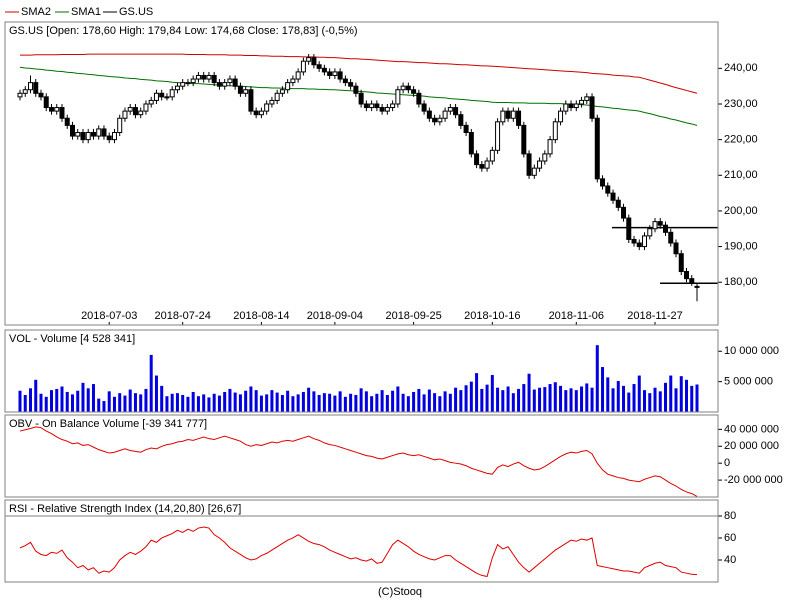 The image size is (800, 600). I want to click on sma-line, so click(358, 96).